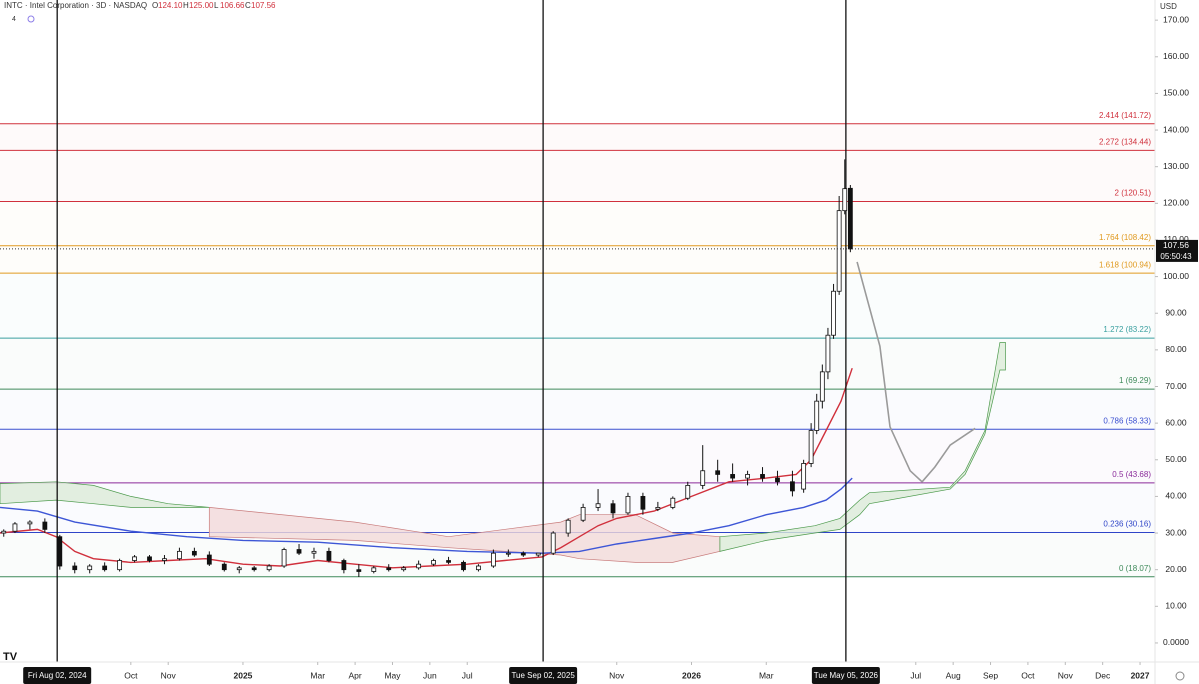 The height and width of the screenshot is (684, 1199). I want to click on y-tick-label: 60.00, so click(1176, 422).